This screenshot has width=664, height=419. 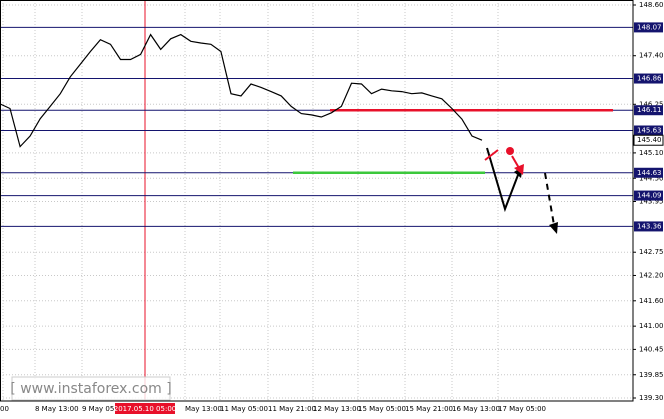 What do you see at coordinates (651, 375) in the screenshot?
I see `y-tick-label: 139.85` at bounding box center [651, 375].